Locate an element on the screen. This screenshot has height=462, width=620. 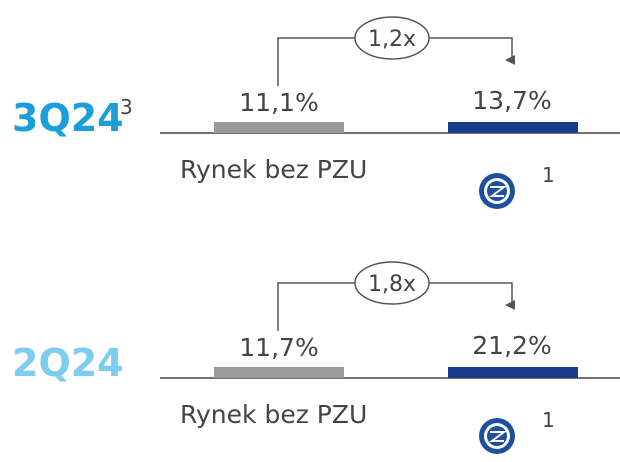
pzu-value: 13,7% is located at coordinates (511, 100).